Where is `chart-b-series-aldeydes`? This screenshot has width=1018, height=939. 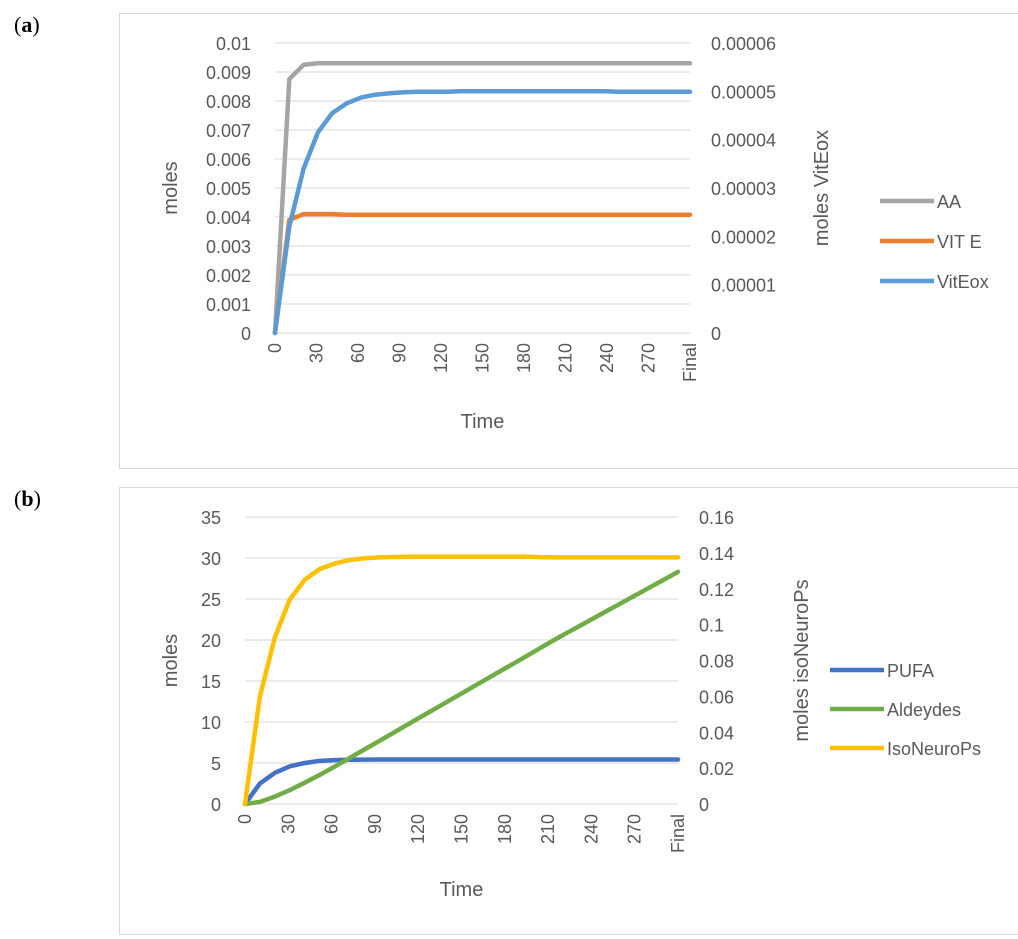 chart-b-series-aldeydes is located at coordinates (461, 688).